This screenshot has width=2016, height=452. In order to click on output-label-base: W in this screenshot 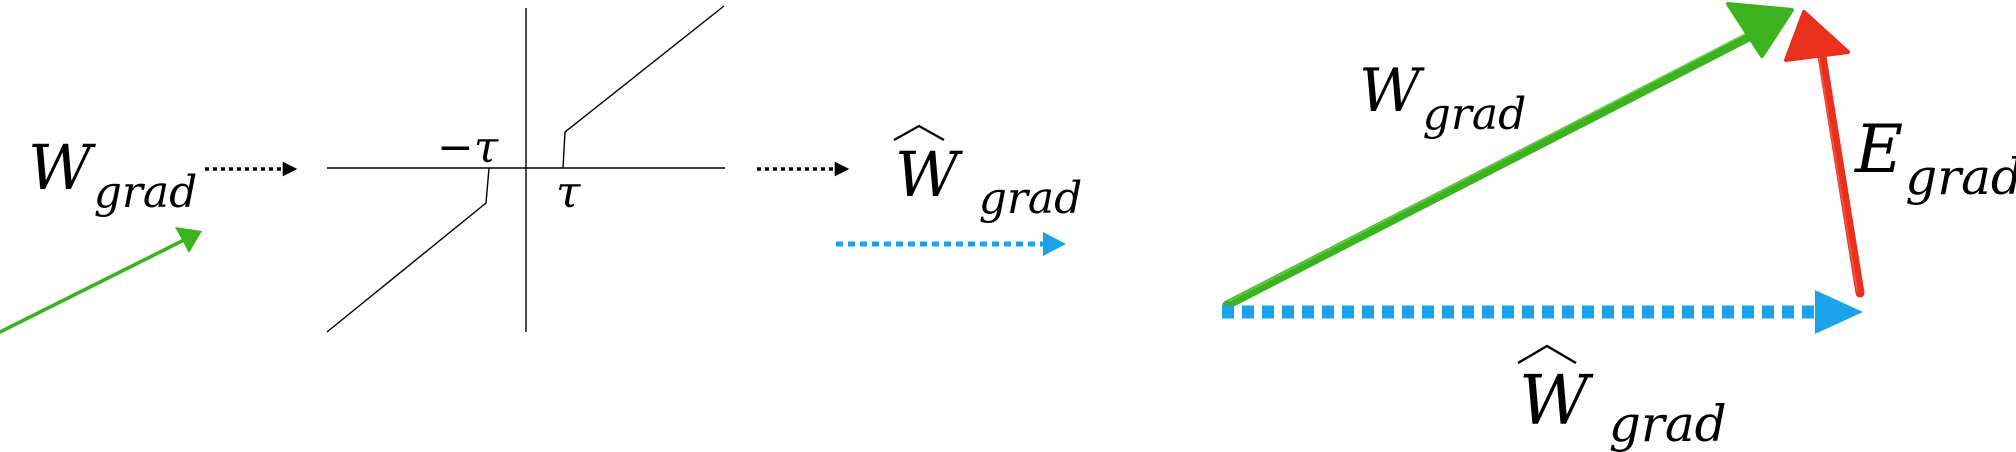, I will do `click(929, 174)`.